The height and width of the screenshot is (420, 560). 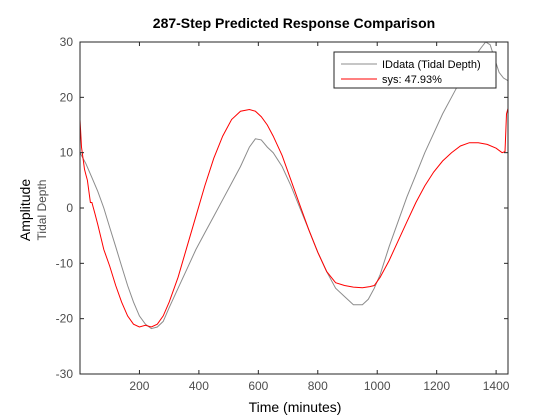 I want to click on legend-box, so click(x=415, y=70).